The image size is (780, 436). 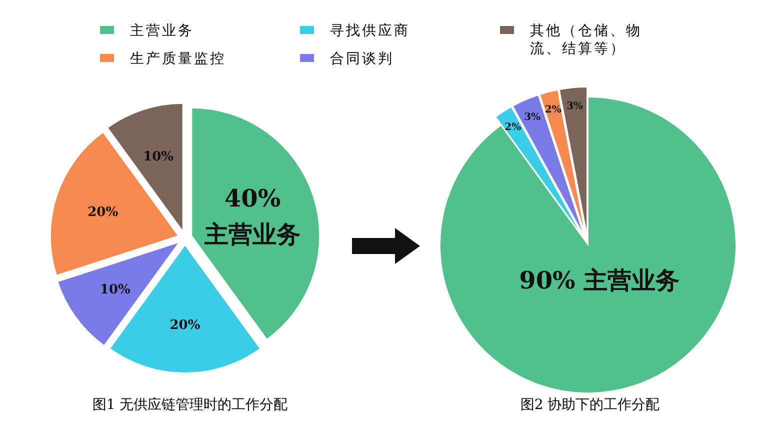 I want to click on text: 图2 协助下的工作分配, so click(x=590, y=405).